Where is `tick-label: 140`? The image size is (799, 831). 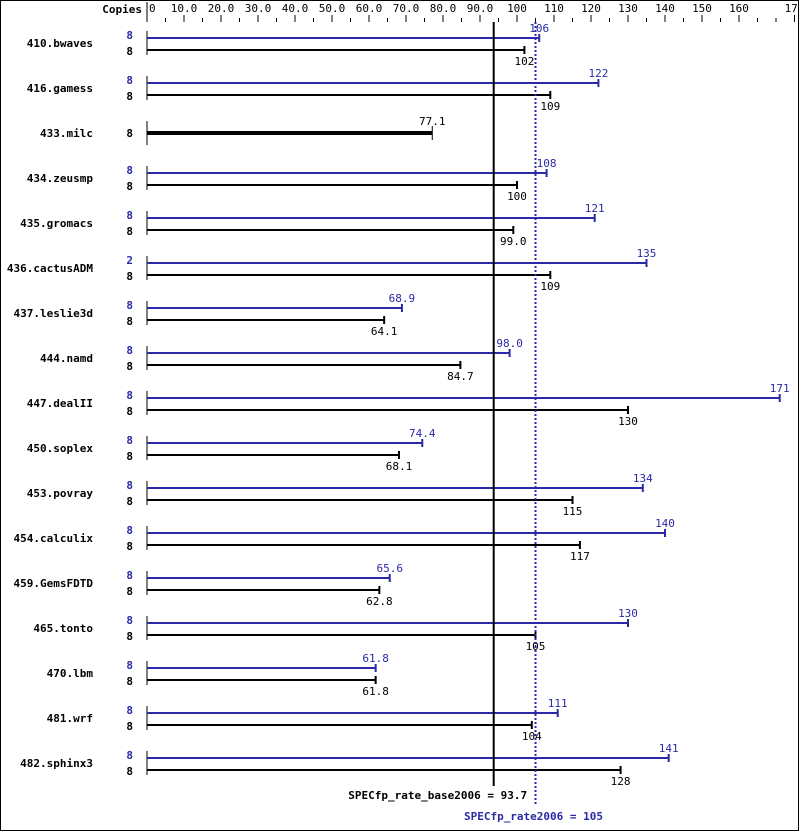
tick-label: 140 is located at coordinates (665, 8).